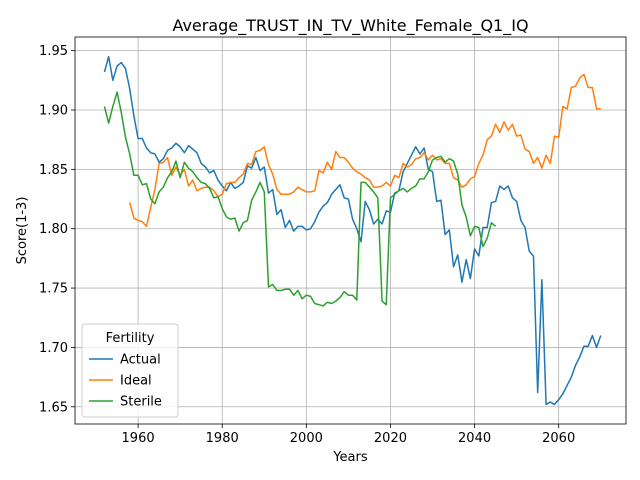 The image size is (640, 480). What do you see at coordinates (53, 229) in the screenshot?
I see `y-tick-label: 1.80` at bounding box center [53, 229].